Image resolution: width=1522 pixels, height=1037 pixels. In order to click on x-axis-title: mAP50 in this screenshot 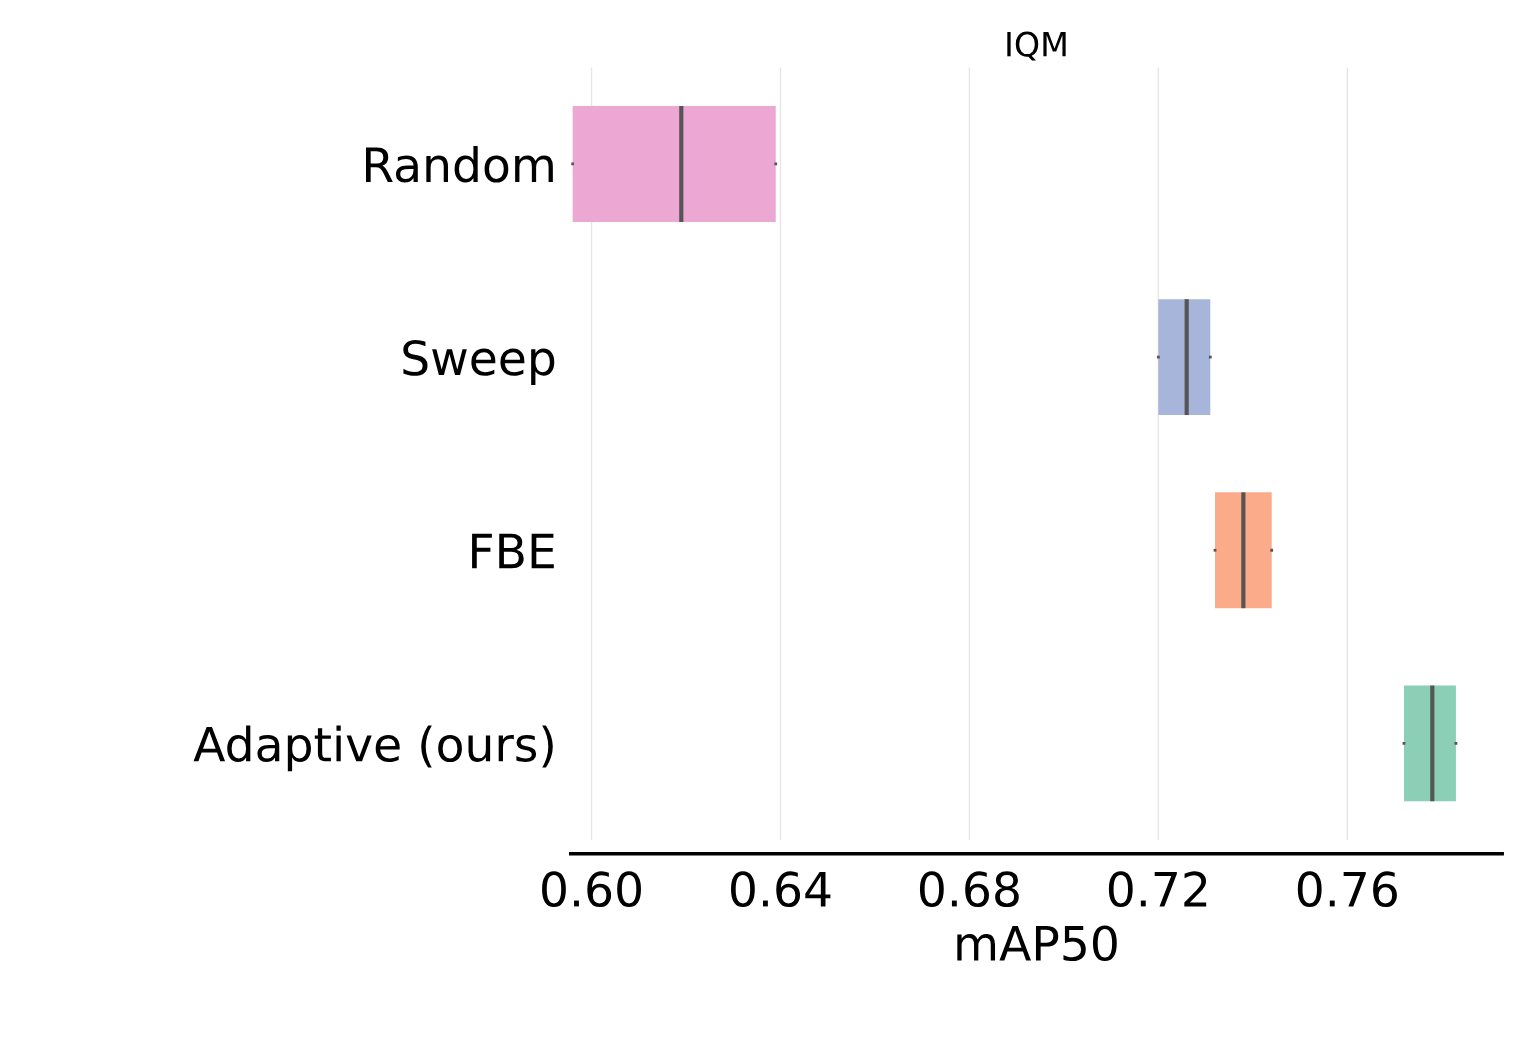, I will do `click(1037, 943)`.